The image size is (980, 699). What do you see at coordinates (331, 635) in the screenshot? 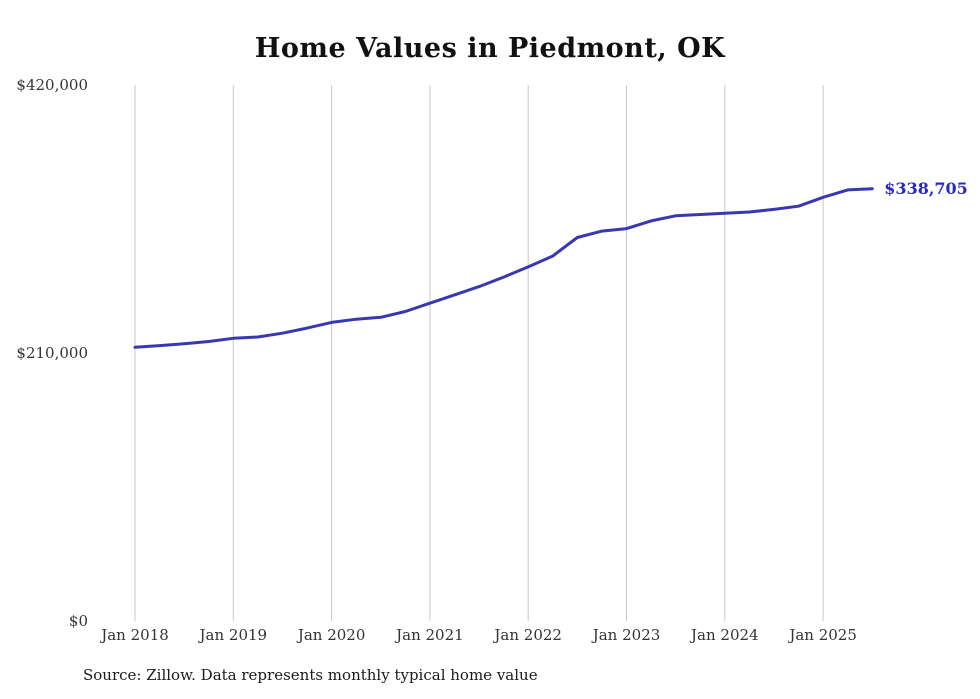
I see `x-axis-tick-label: Jan 2020` at bounding box center [331, 635].